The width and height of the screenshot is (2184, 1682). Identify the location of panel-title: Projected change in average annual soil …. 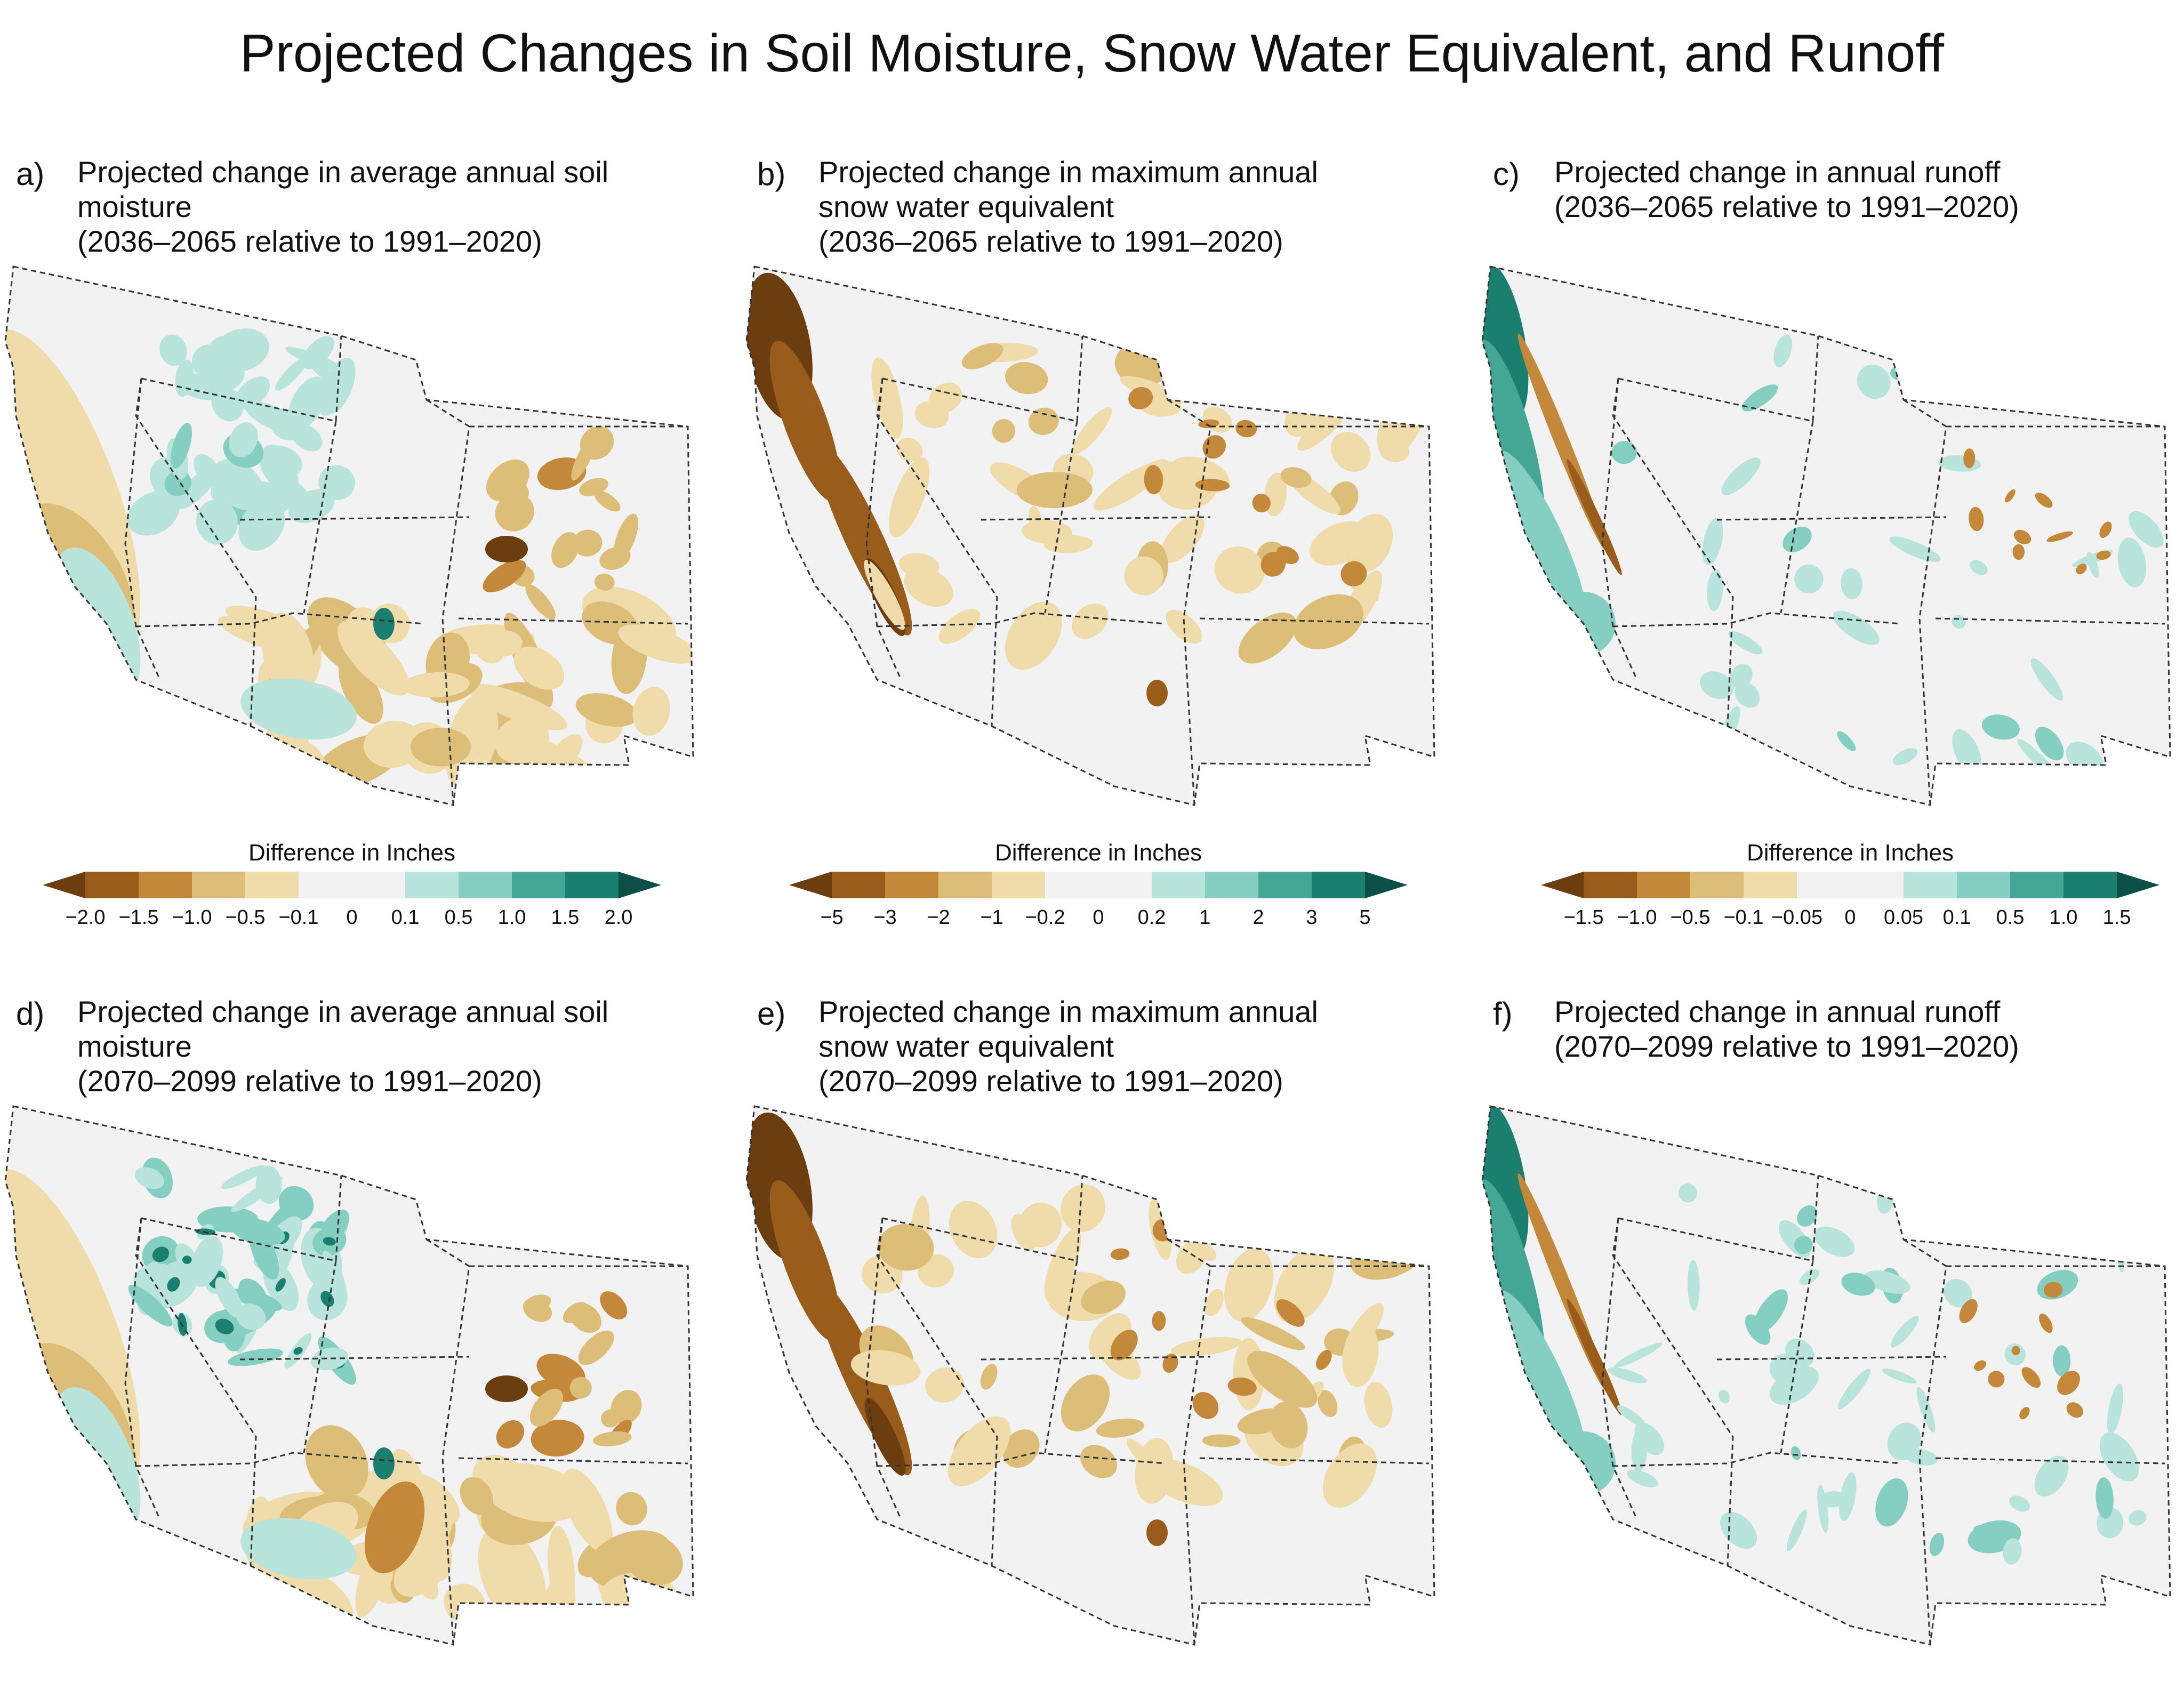
(397, 207).